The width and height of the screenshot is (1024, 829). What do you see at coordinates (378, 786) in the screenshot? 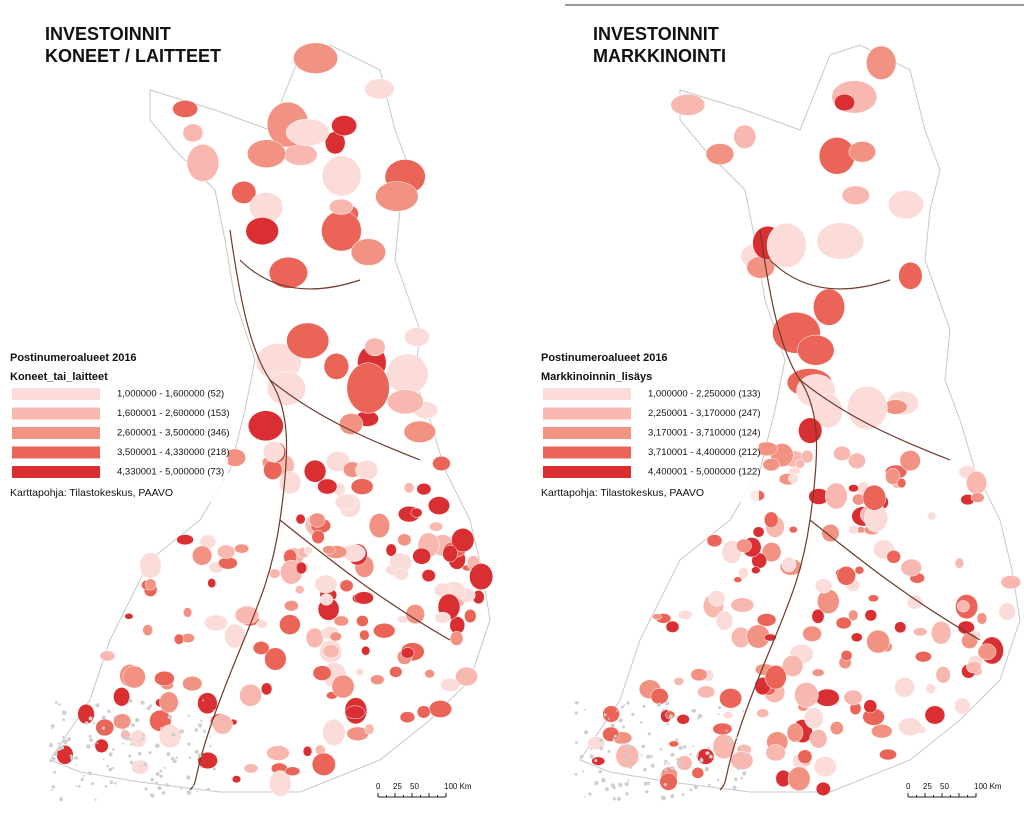
I see `scale-label: 0` at bounding box center [378, 786].